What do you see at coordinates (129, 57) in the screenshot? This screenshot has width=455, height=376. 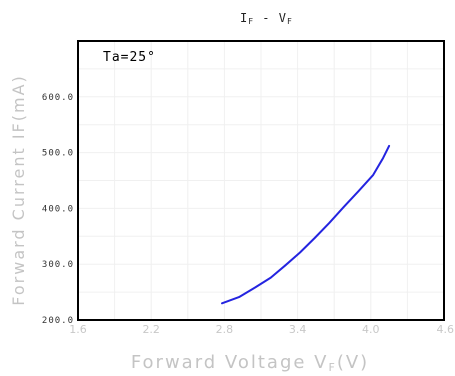 I see `temperature-annotation: Ta=25°` at bounding box center [129, 57].